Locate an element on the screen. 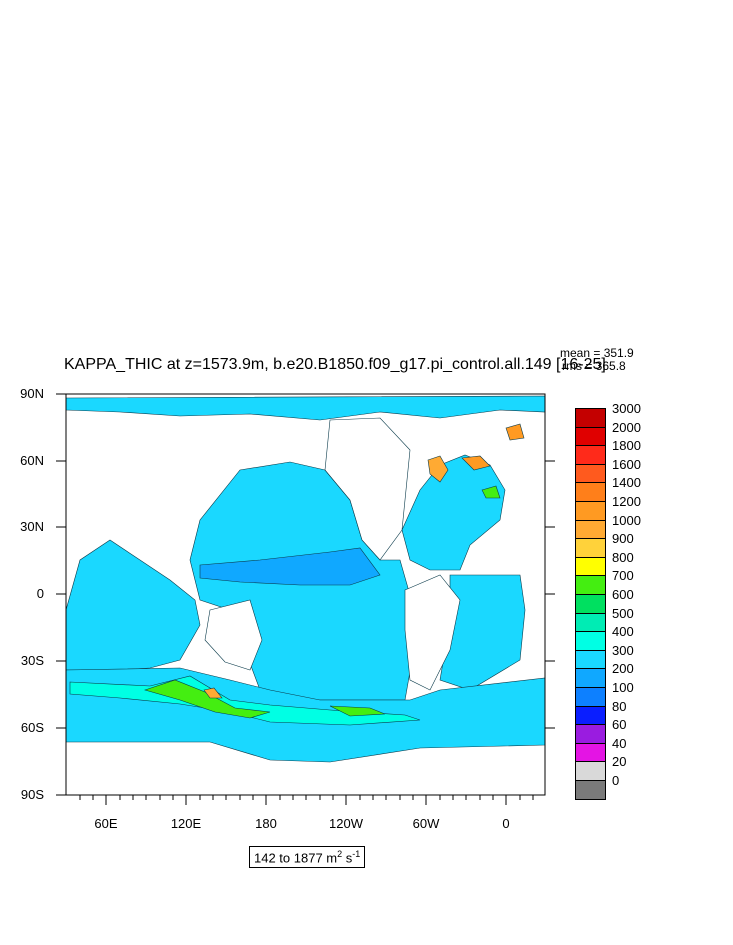 The image size is (733, 945). colorbar-label: 60 is located at coordinates (619, 725).